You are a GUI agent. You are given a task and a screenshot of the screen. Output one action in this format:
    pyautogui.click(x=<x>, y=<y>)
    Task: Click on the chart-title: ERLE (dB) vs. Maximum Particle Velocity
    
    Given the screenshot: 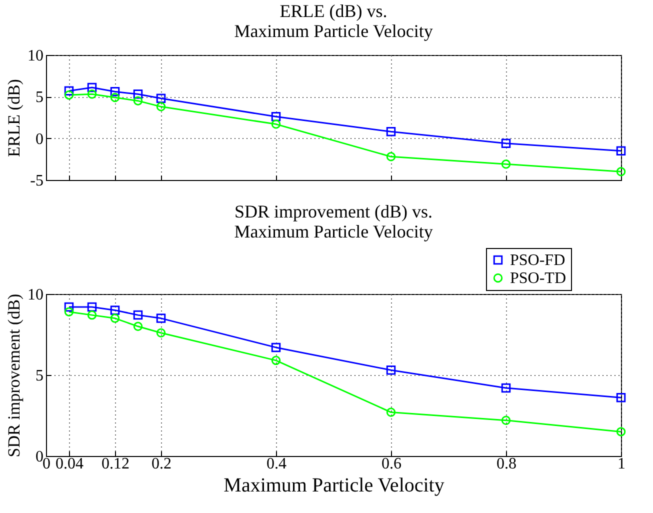 What is the action you would take?
    pyautogui.click(x=333, y=21)
    